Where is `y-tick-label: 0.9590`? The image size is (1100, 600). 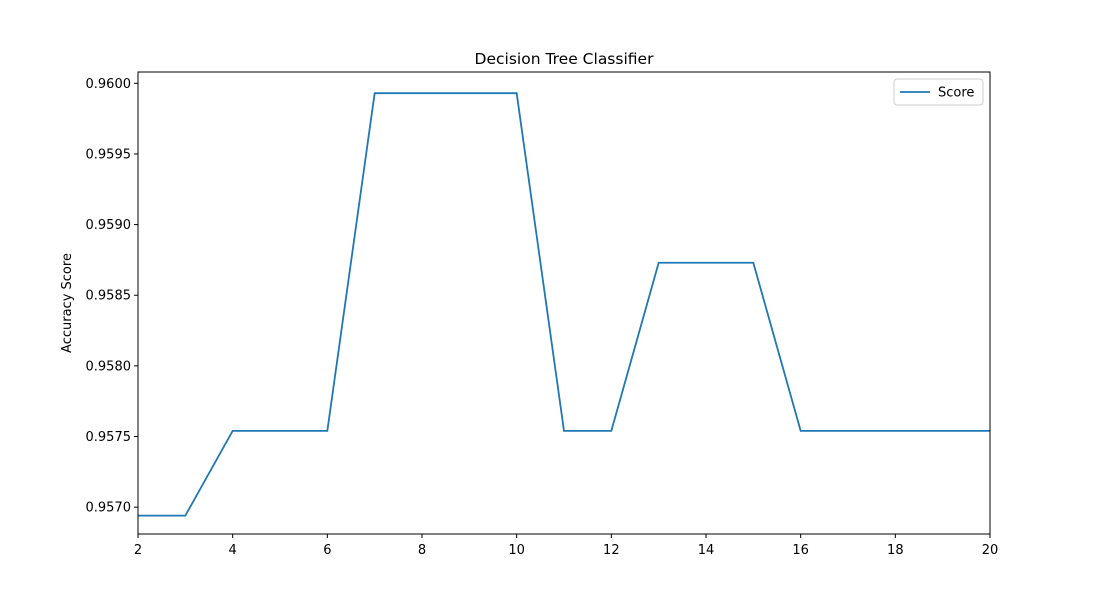 y-tick-label: 0.9590 is located at coordinates (109, 225).